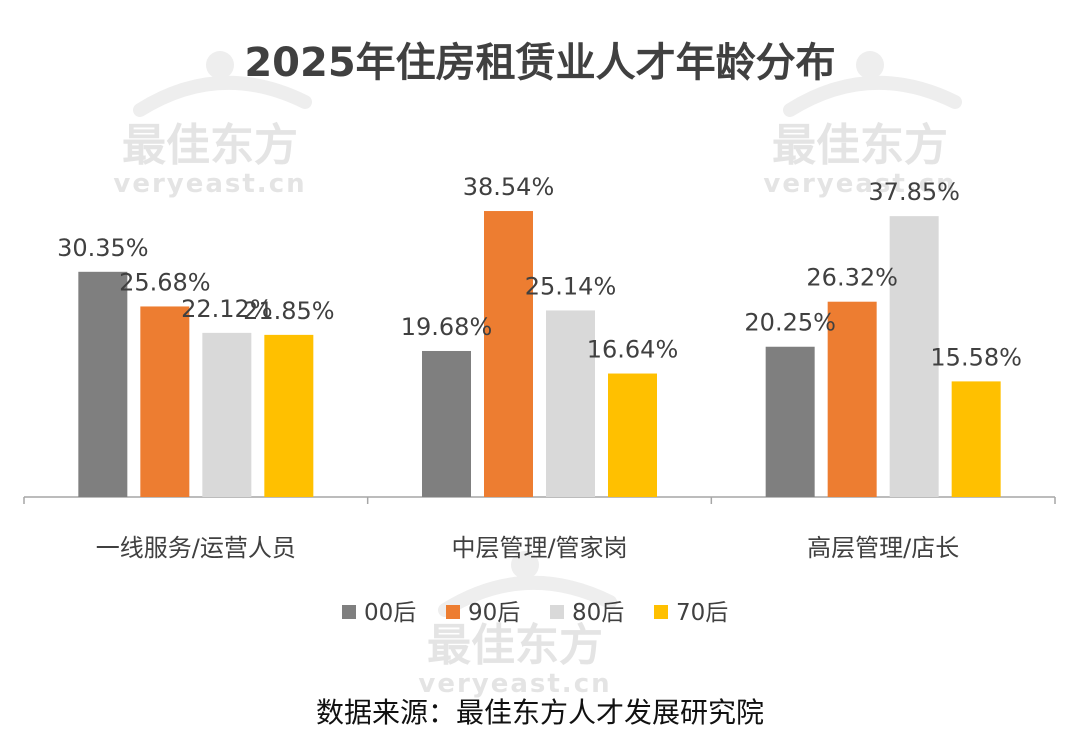 The height and width of the screenshot is (751, 1080). I want to click on data-label: 25.68%, so click(165, 282).